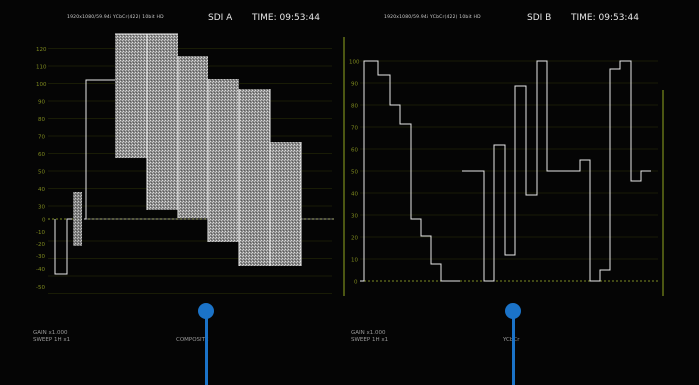 The width and height of the screenshot is (699, 385). Describe the element at coordinates (40, 288) in the screenshot. I see `scale-label: -50` at that location.